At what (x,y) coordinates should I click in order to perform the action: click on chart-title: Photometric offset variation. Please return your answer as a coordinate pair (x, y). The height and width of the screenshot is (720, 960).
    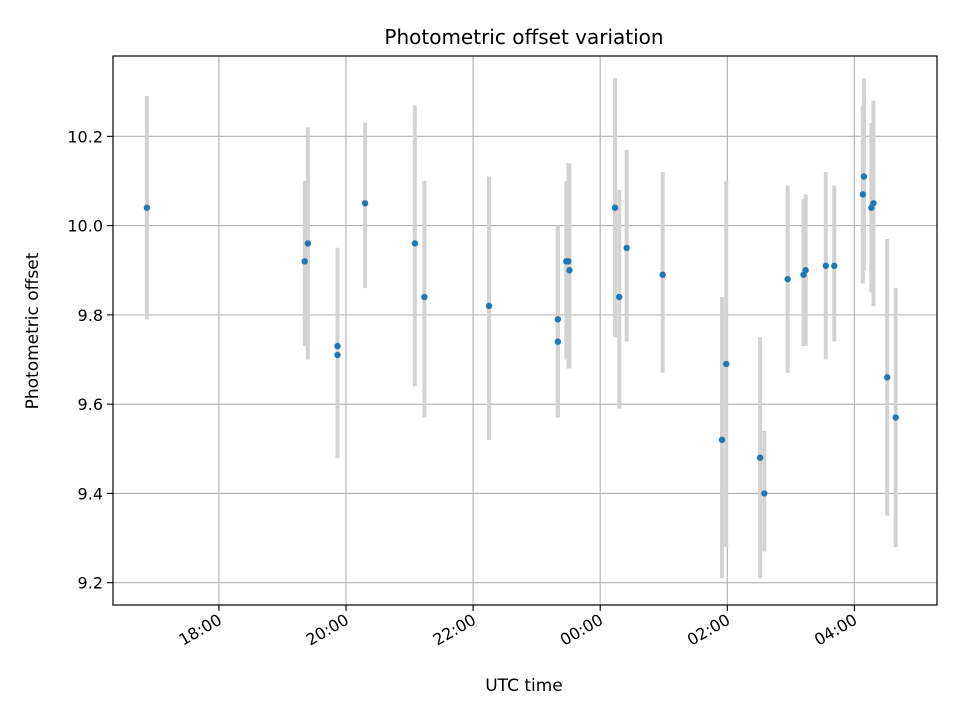
    Looking at the image, I should click on (523, 37).